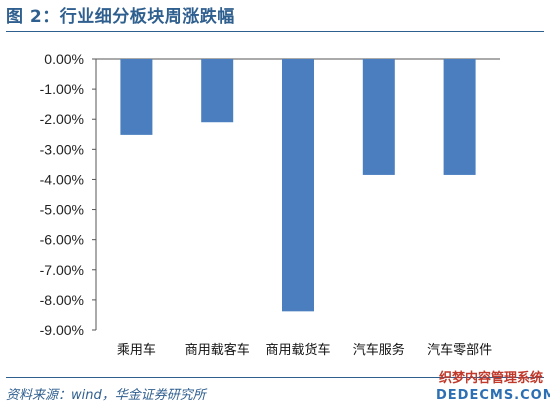 The height and width of the screenshot is (411, 550). What do you see at coordinates (379, 350) in the screenshot?
I see `x-category-label: 汽车服务` at bounding box center [379, 350].